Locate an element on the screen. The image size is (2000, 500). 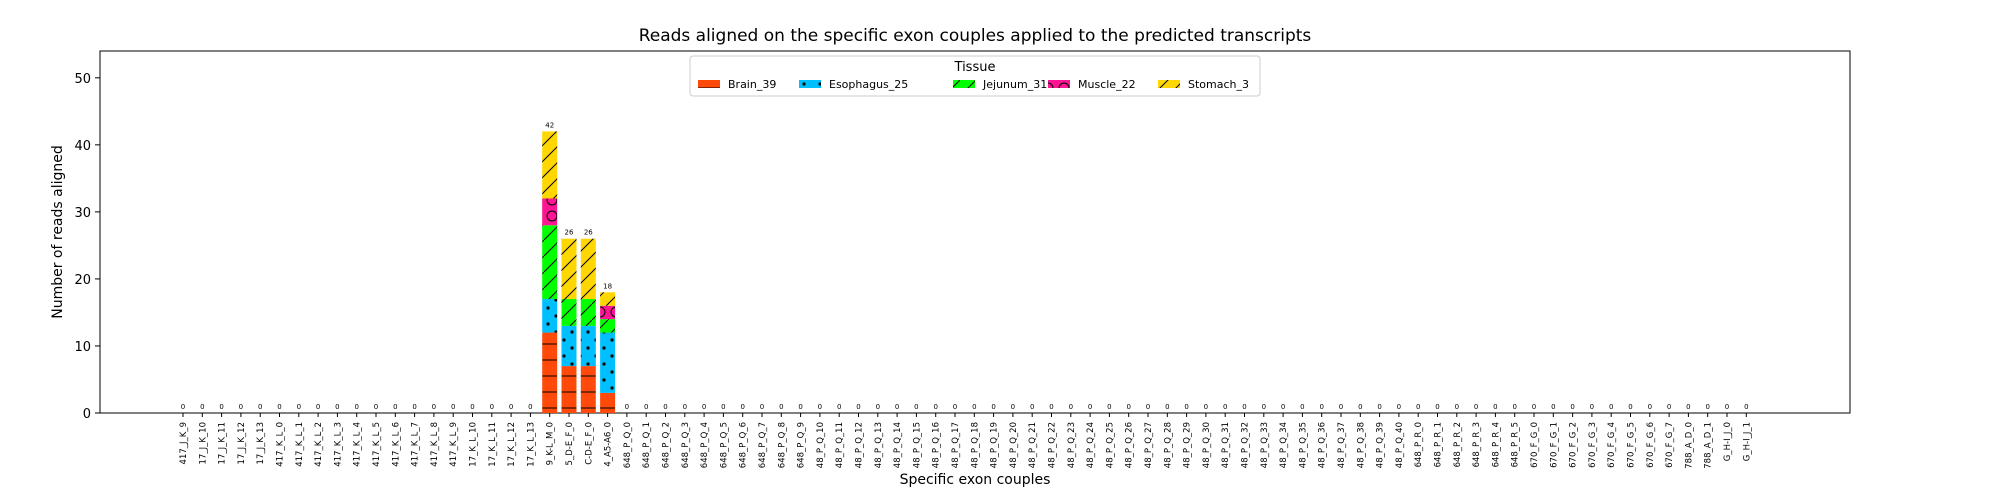
x-tick-label: 48_P_Q_38 is located at coordinates (1361, 445).